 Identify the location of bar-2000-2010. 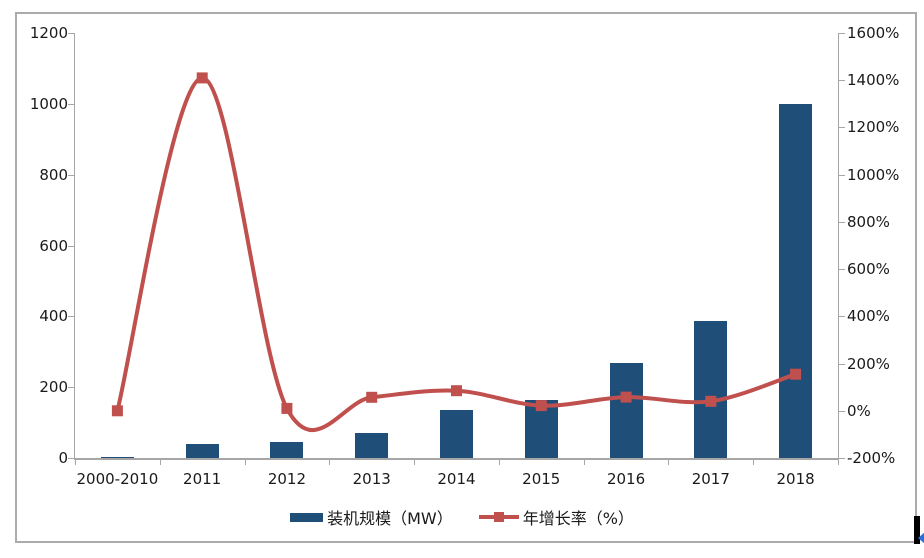
(117, 457).